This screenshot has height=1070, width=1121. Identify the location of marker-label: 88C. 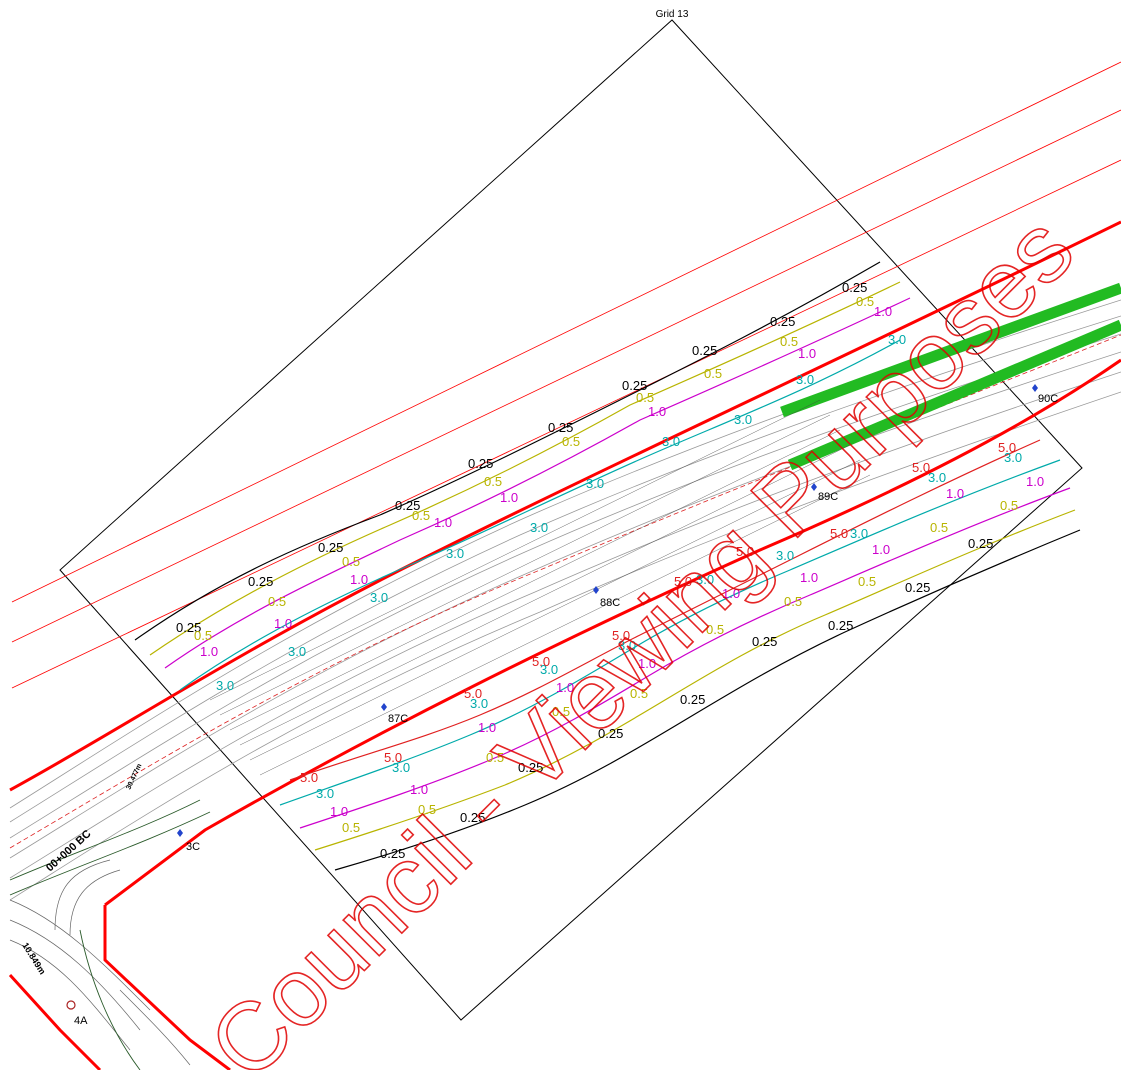
(610, 603).